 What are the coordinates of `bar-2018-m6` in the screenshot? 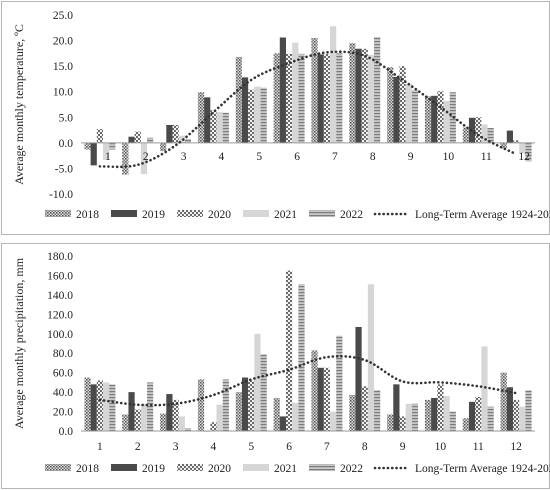 It's located at (276, 98).